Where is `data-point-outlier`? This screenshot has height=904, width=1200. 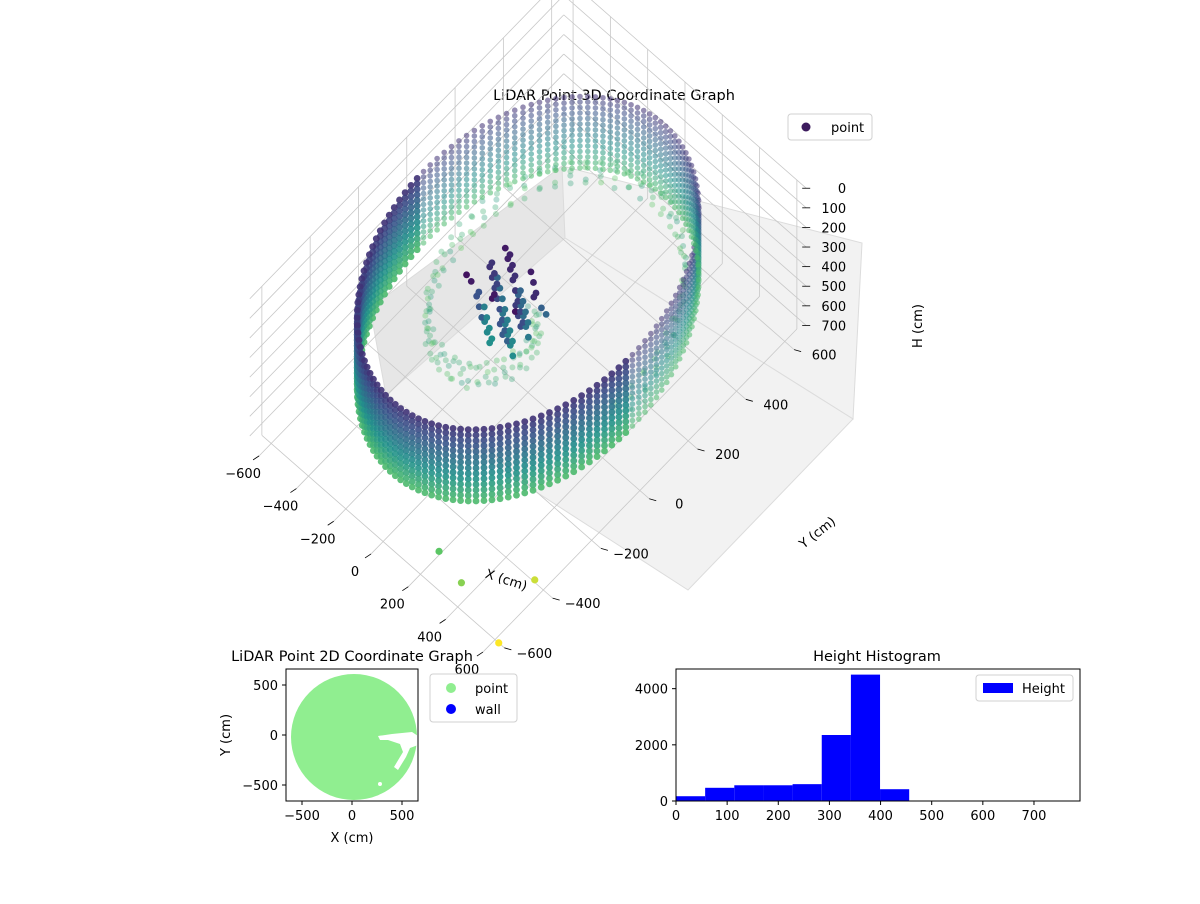 data-point-outlier is located at coordinates (461, 583).